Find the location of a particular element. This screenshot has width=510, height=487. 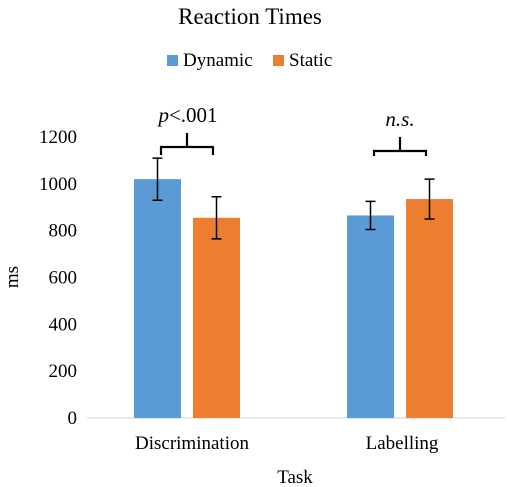

legend-swatch-static is located at coordinates (278, 60).